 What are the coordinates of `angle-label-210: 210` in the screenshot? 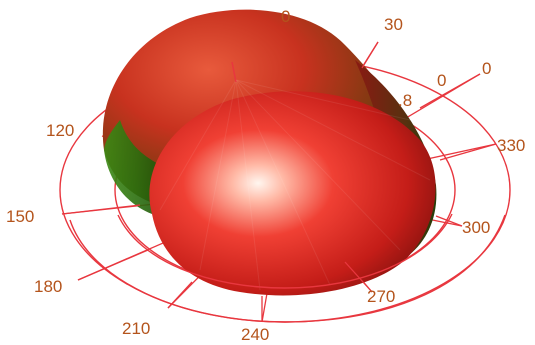 It's located at (136, 328).